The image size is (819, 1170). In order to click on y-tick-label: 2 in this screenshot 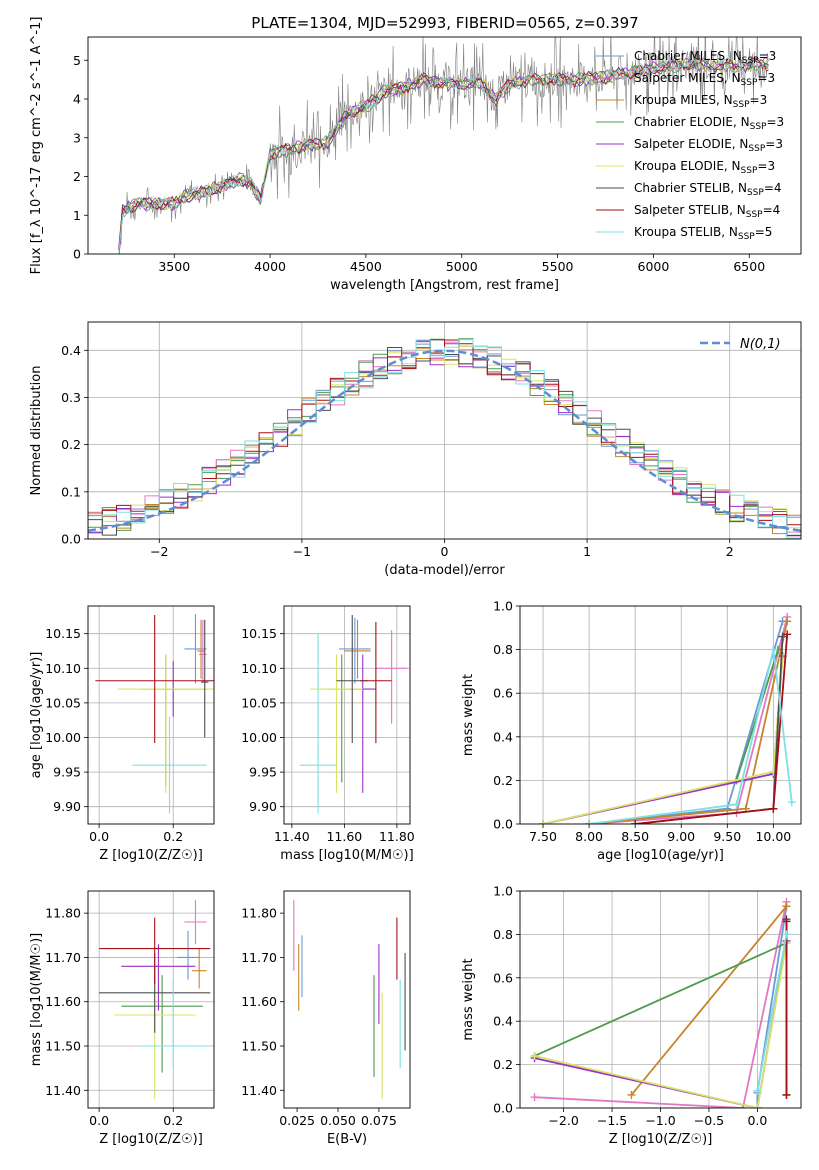, I will do `click(77, 176)`.